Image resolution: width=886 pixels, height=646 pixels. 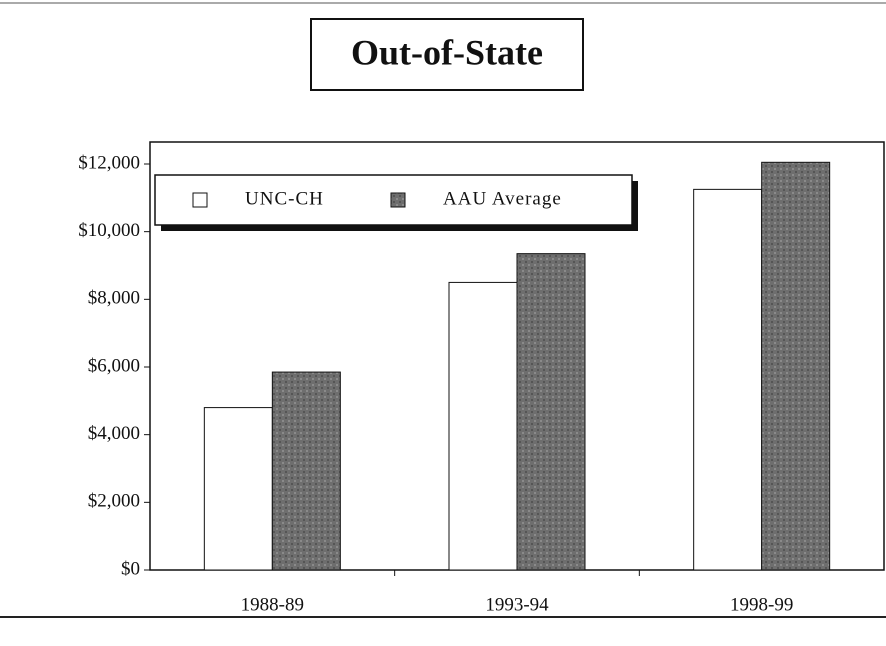 What do you see at coordinates (130, 568) in the screenshot?
I see `y-tick-label: $0` at bounding box center [130, 568].